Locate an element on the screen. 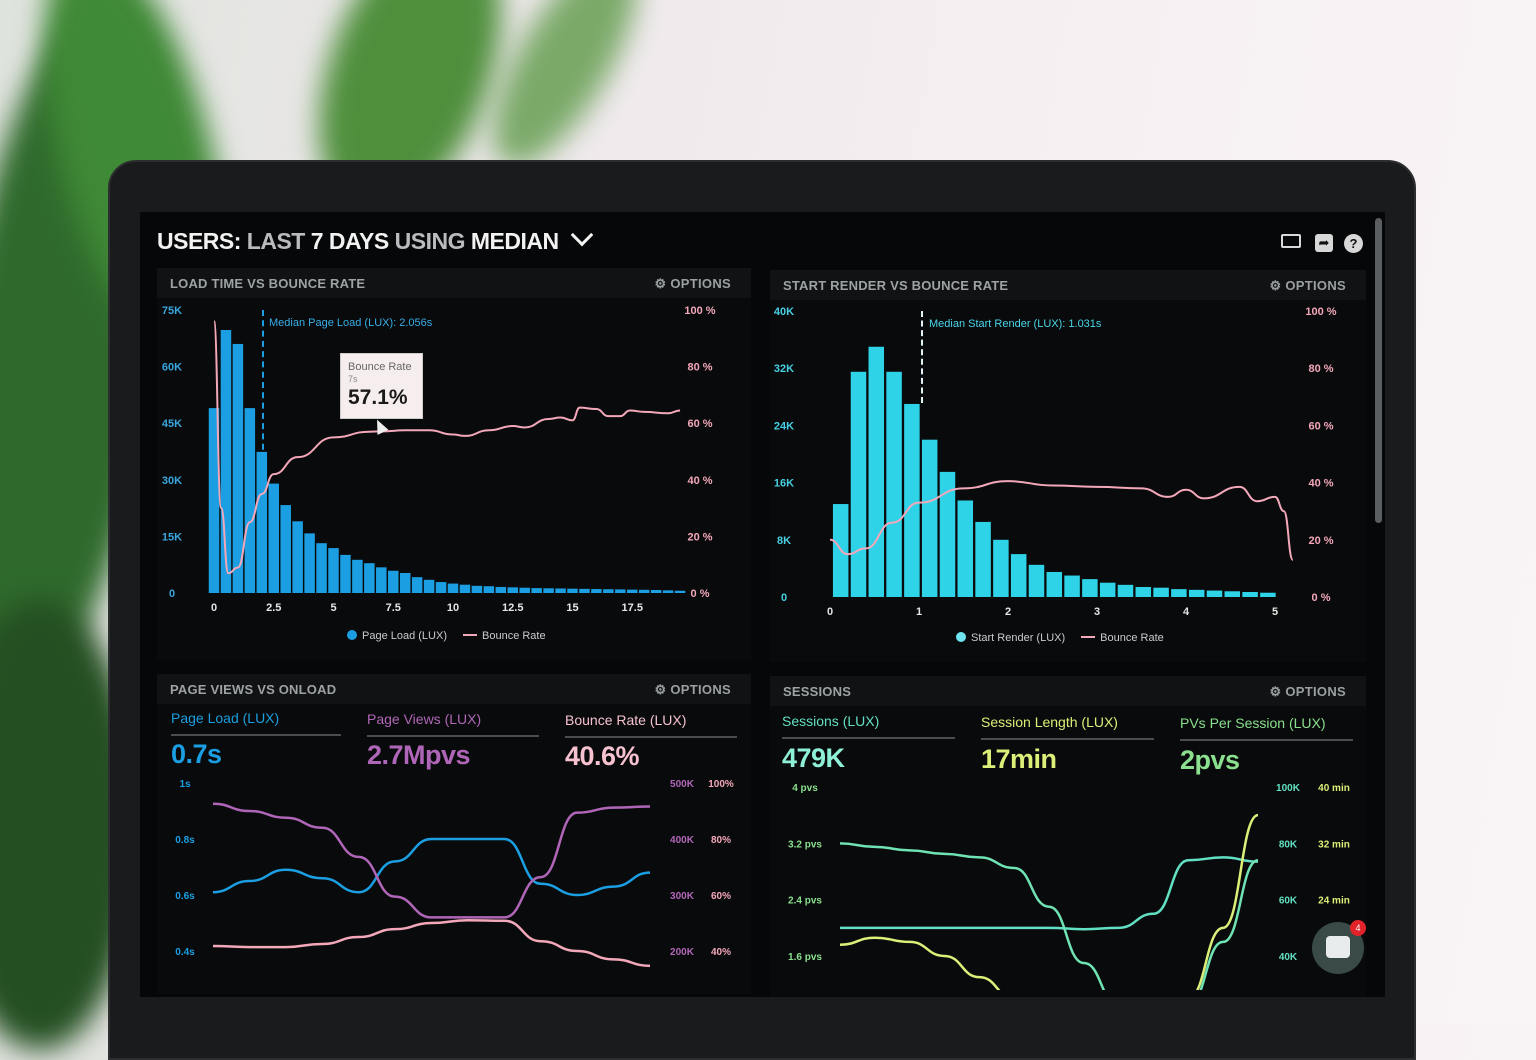 Image resolution: width=1536 pixels, height=1060 pixels. chart-legend: Page Load (LUX) Bounce Rate is located at coordinates (446, 636).